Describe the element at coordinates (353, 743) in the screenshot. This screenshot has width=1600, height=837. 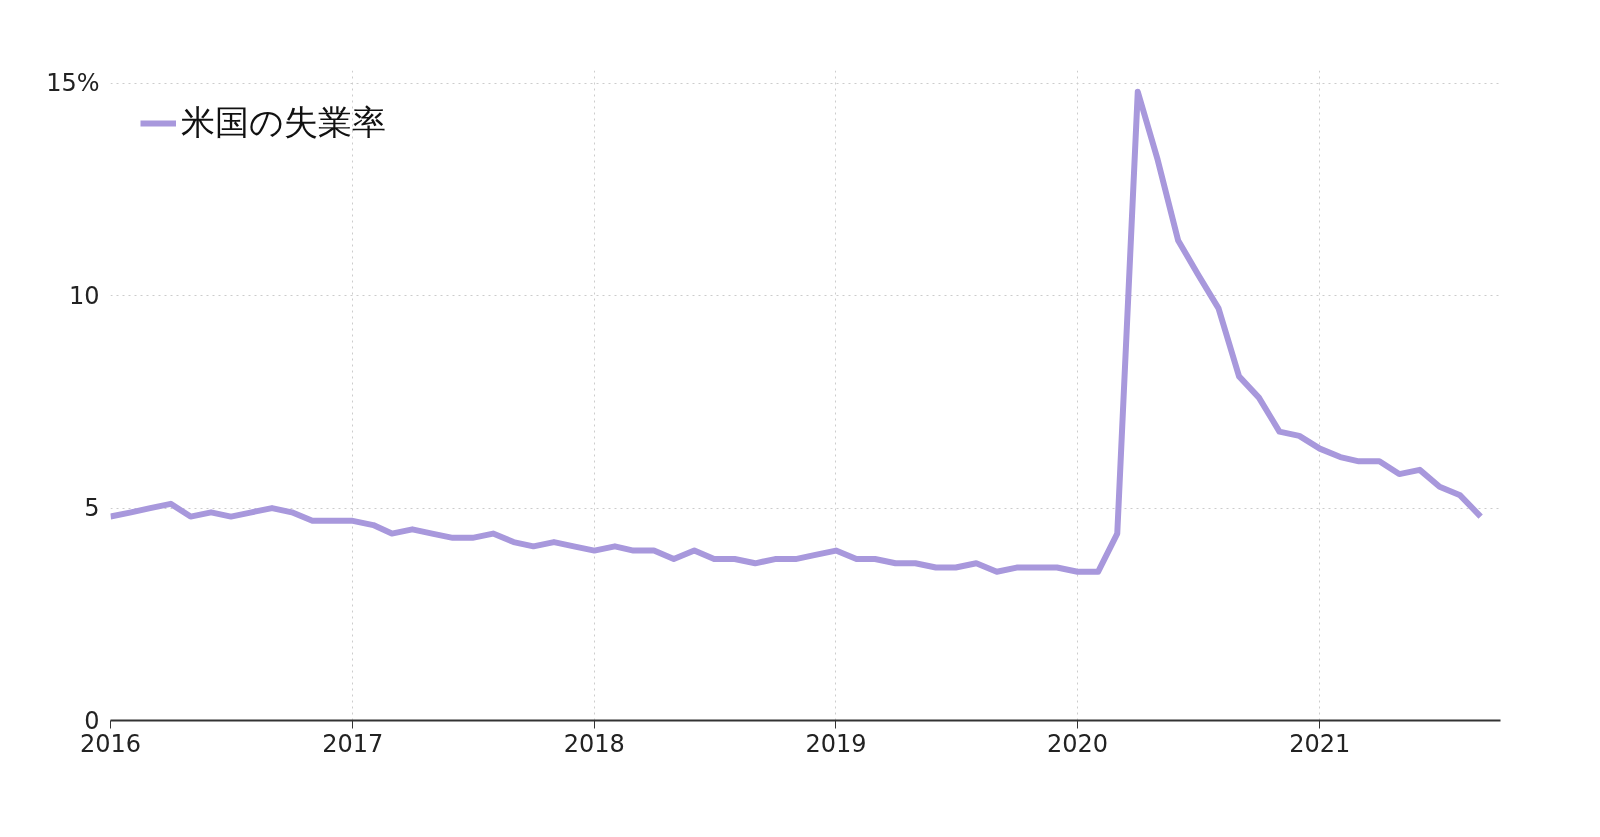
I see `x-tick-label: 2017` at that location.